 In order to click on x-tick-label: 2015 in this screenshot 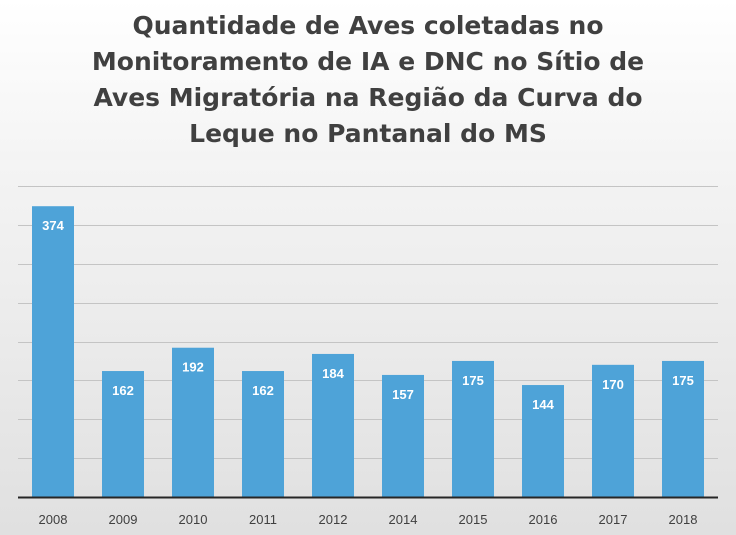, I will do `click(473, 519)`.